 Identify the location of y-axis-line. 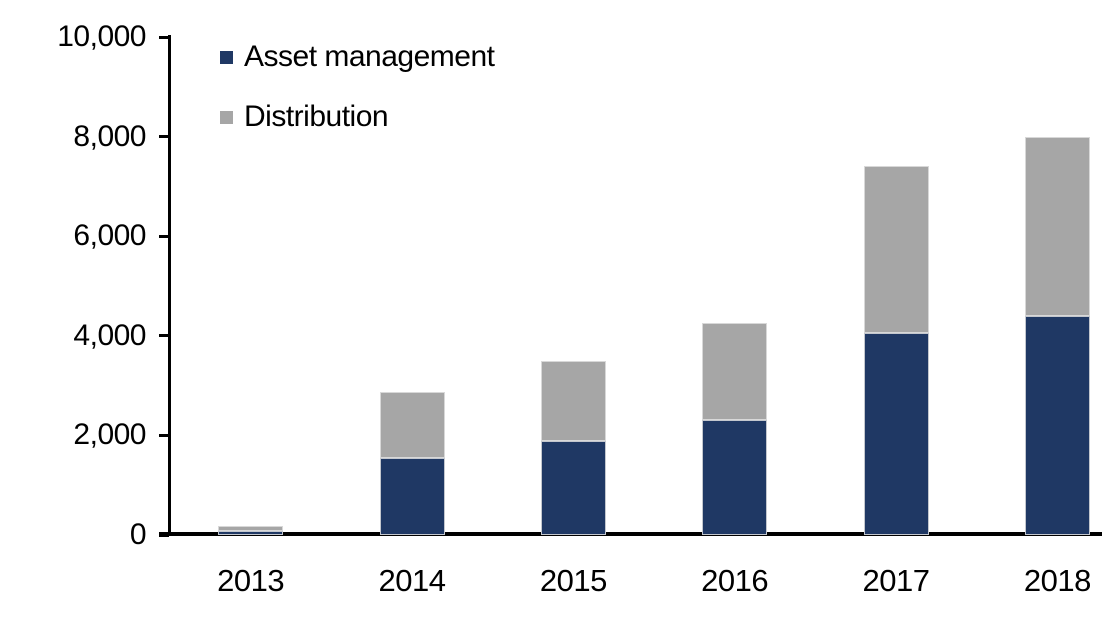
(169, 285).